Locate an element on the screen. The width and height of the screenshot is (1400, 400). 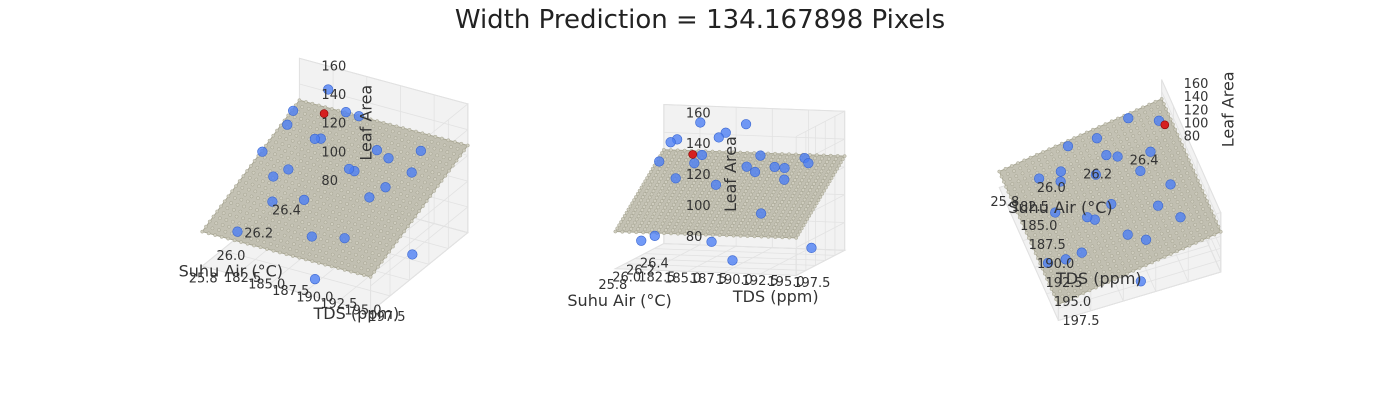
x-tick-label: 26.2 is located at coordinates (1097, 174).